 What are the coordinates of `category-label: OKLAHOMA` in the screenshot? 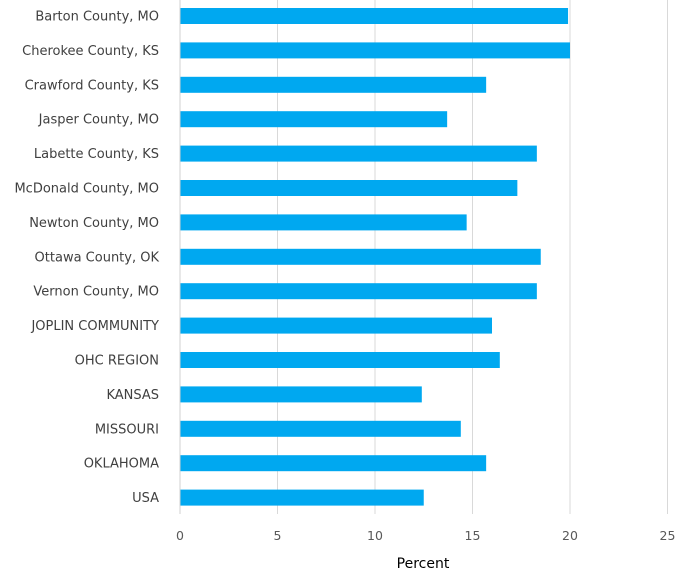 It's located at (121, 464).